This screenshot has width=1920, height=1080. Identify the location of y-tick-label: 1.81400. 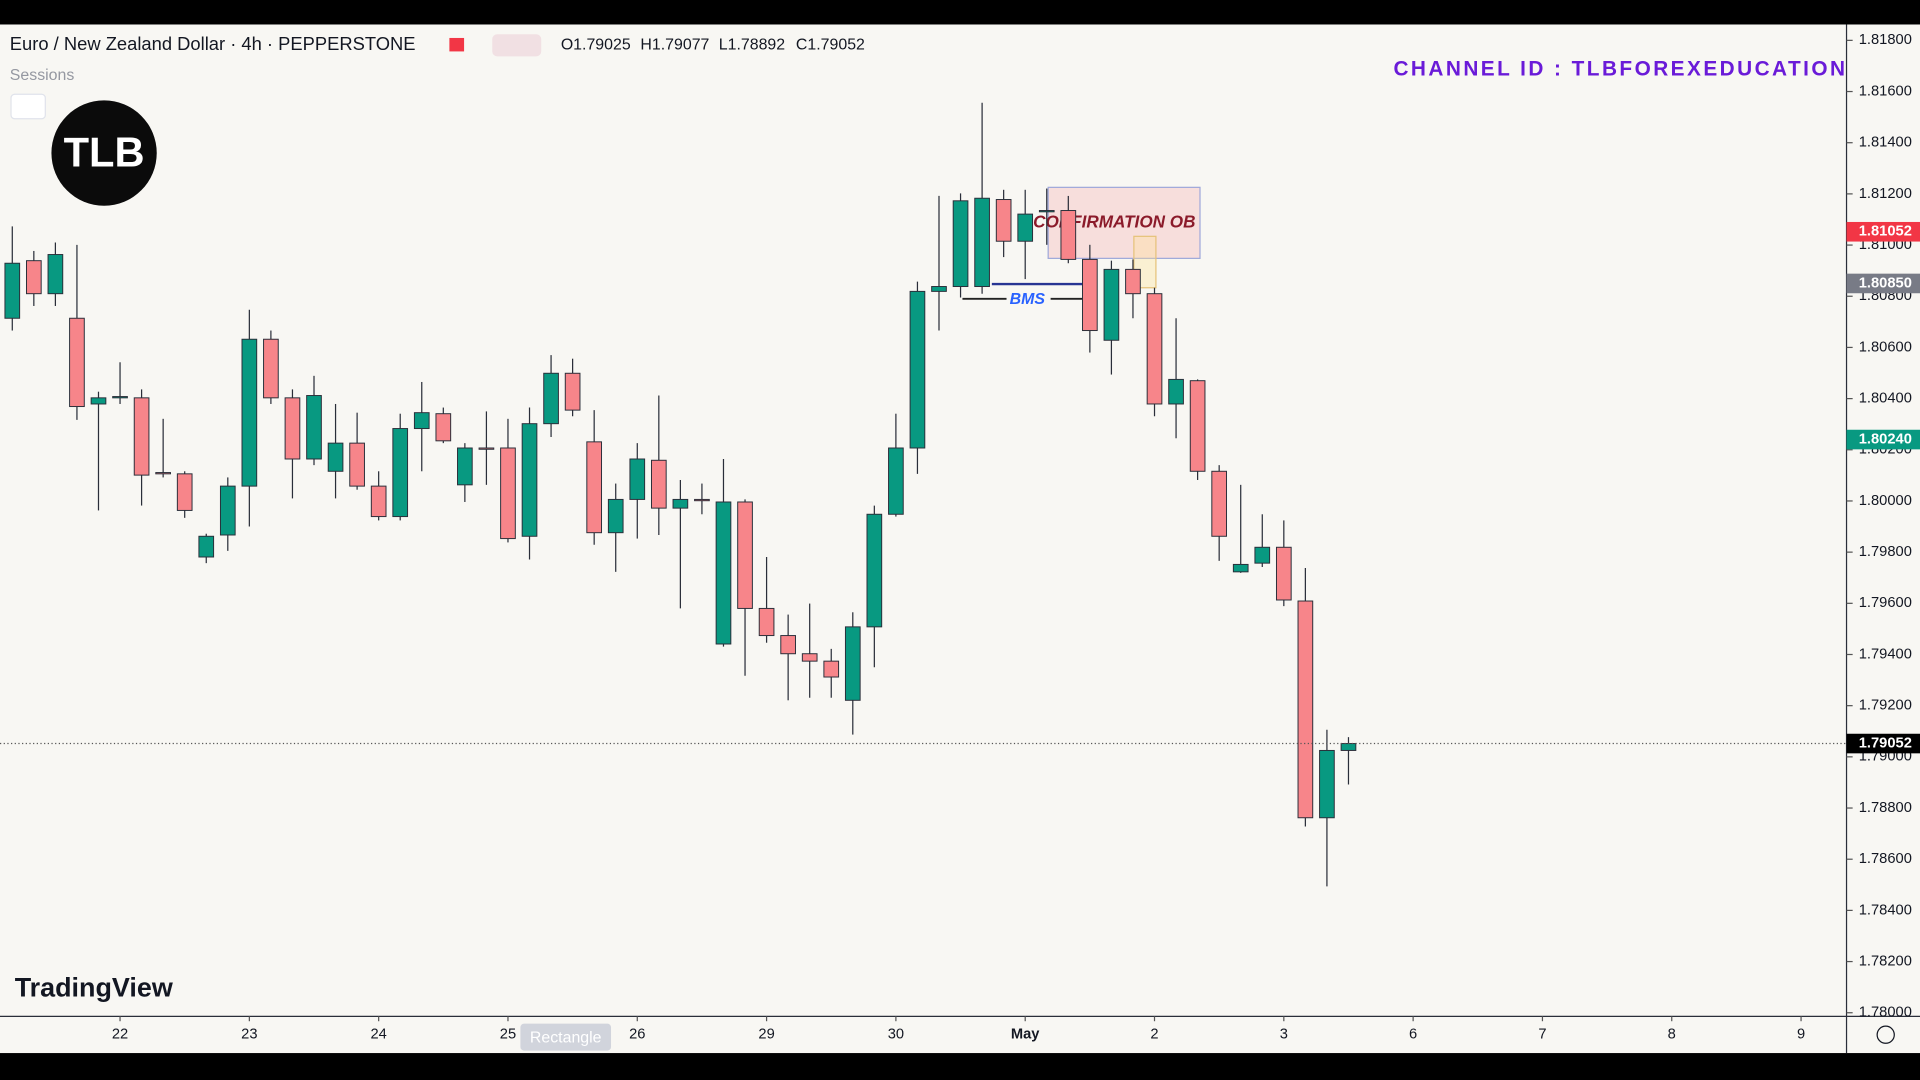
(1885, 143).